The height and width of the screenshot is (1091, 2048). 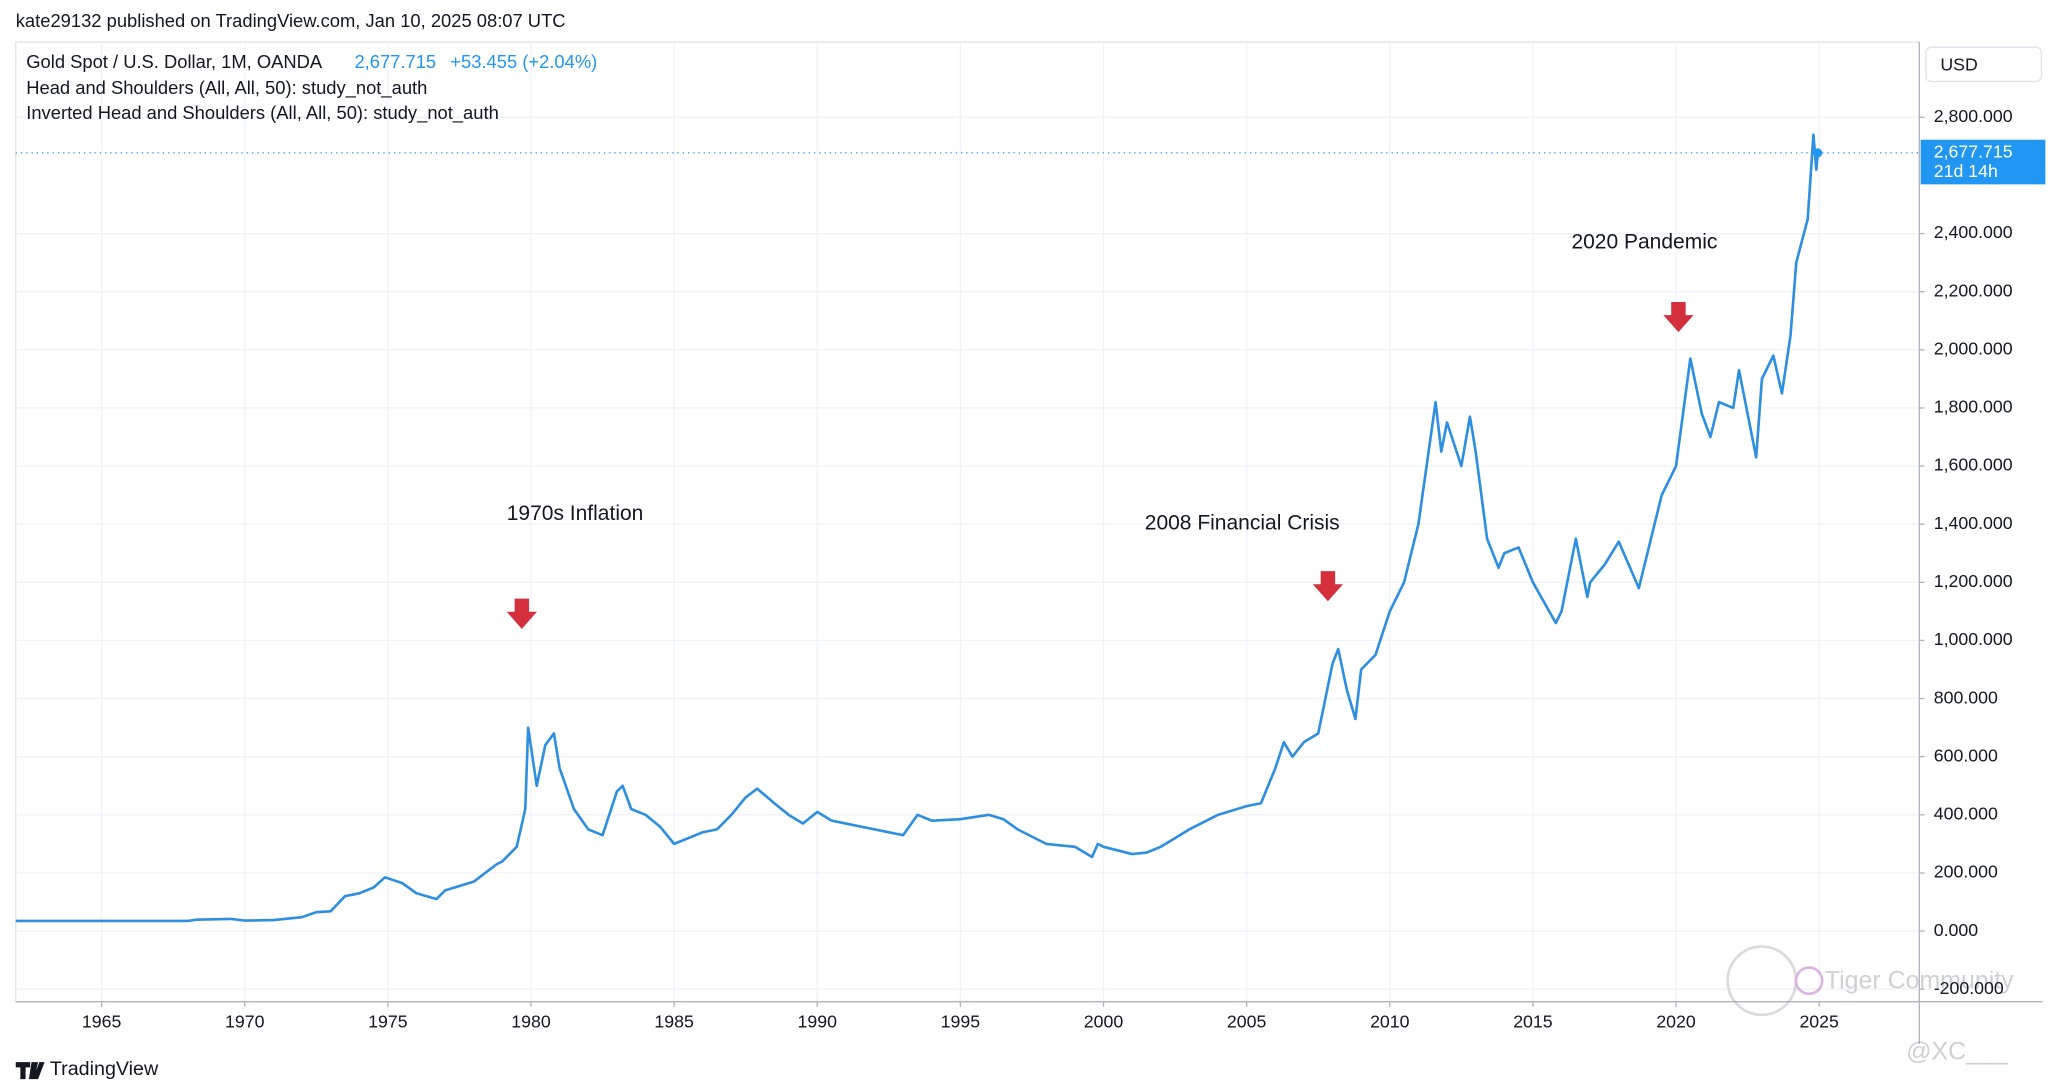 I want to click on last-price-dot, so click(x=1818, y=153).